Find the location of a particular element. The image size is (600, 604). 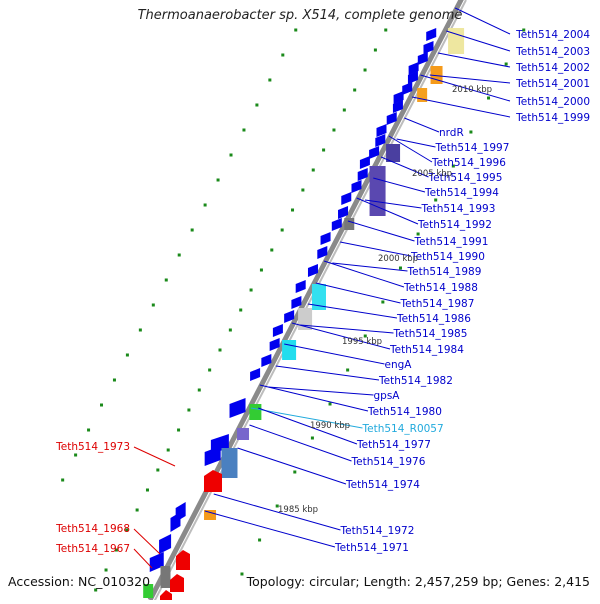

gene-label: engA is located at coordinates (399, 365).